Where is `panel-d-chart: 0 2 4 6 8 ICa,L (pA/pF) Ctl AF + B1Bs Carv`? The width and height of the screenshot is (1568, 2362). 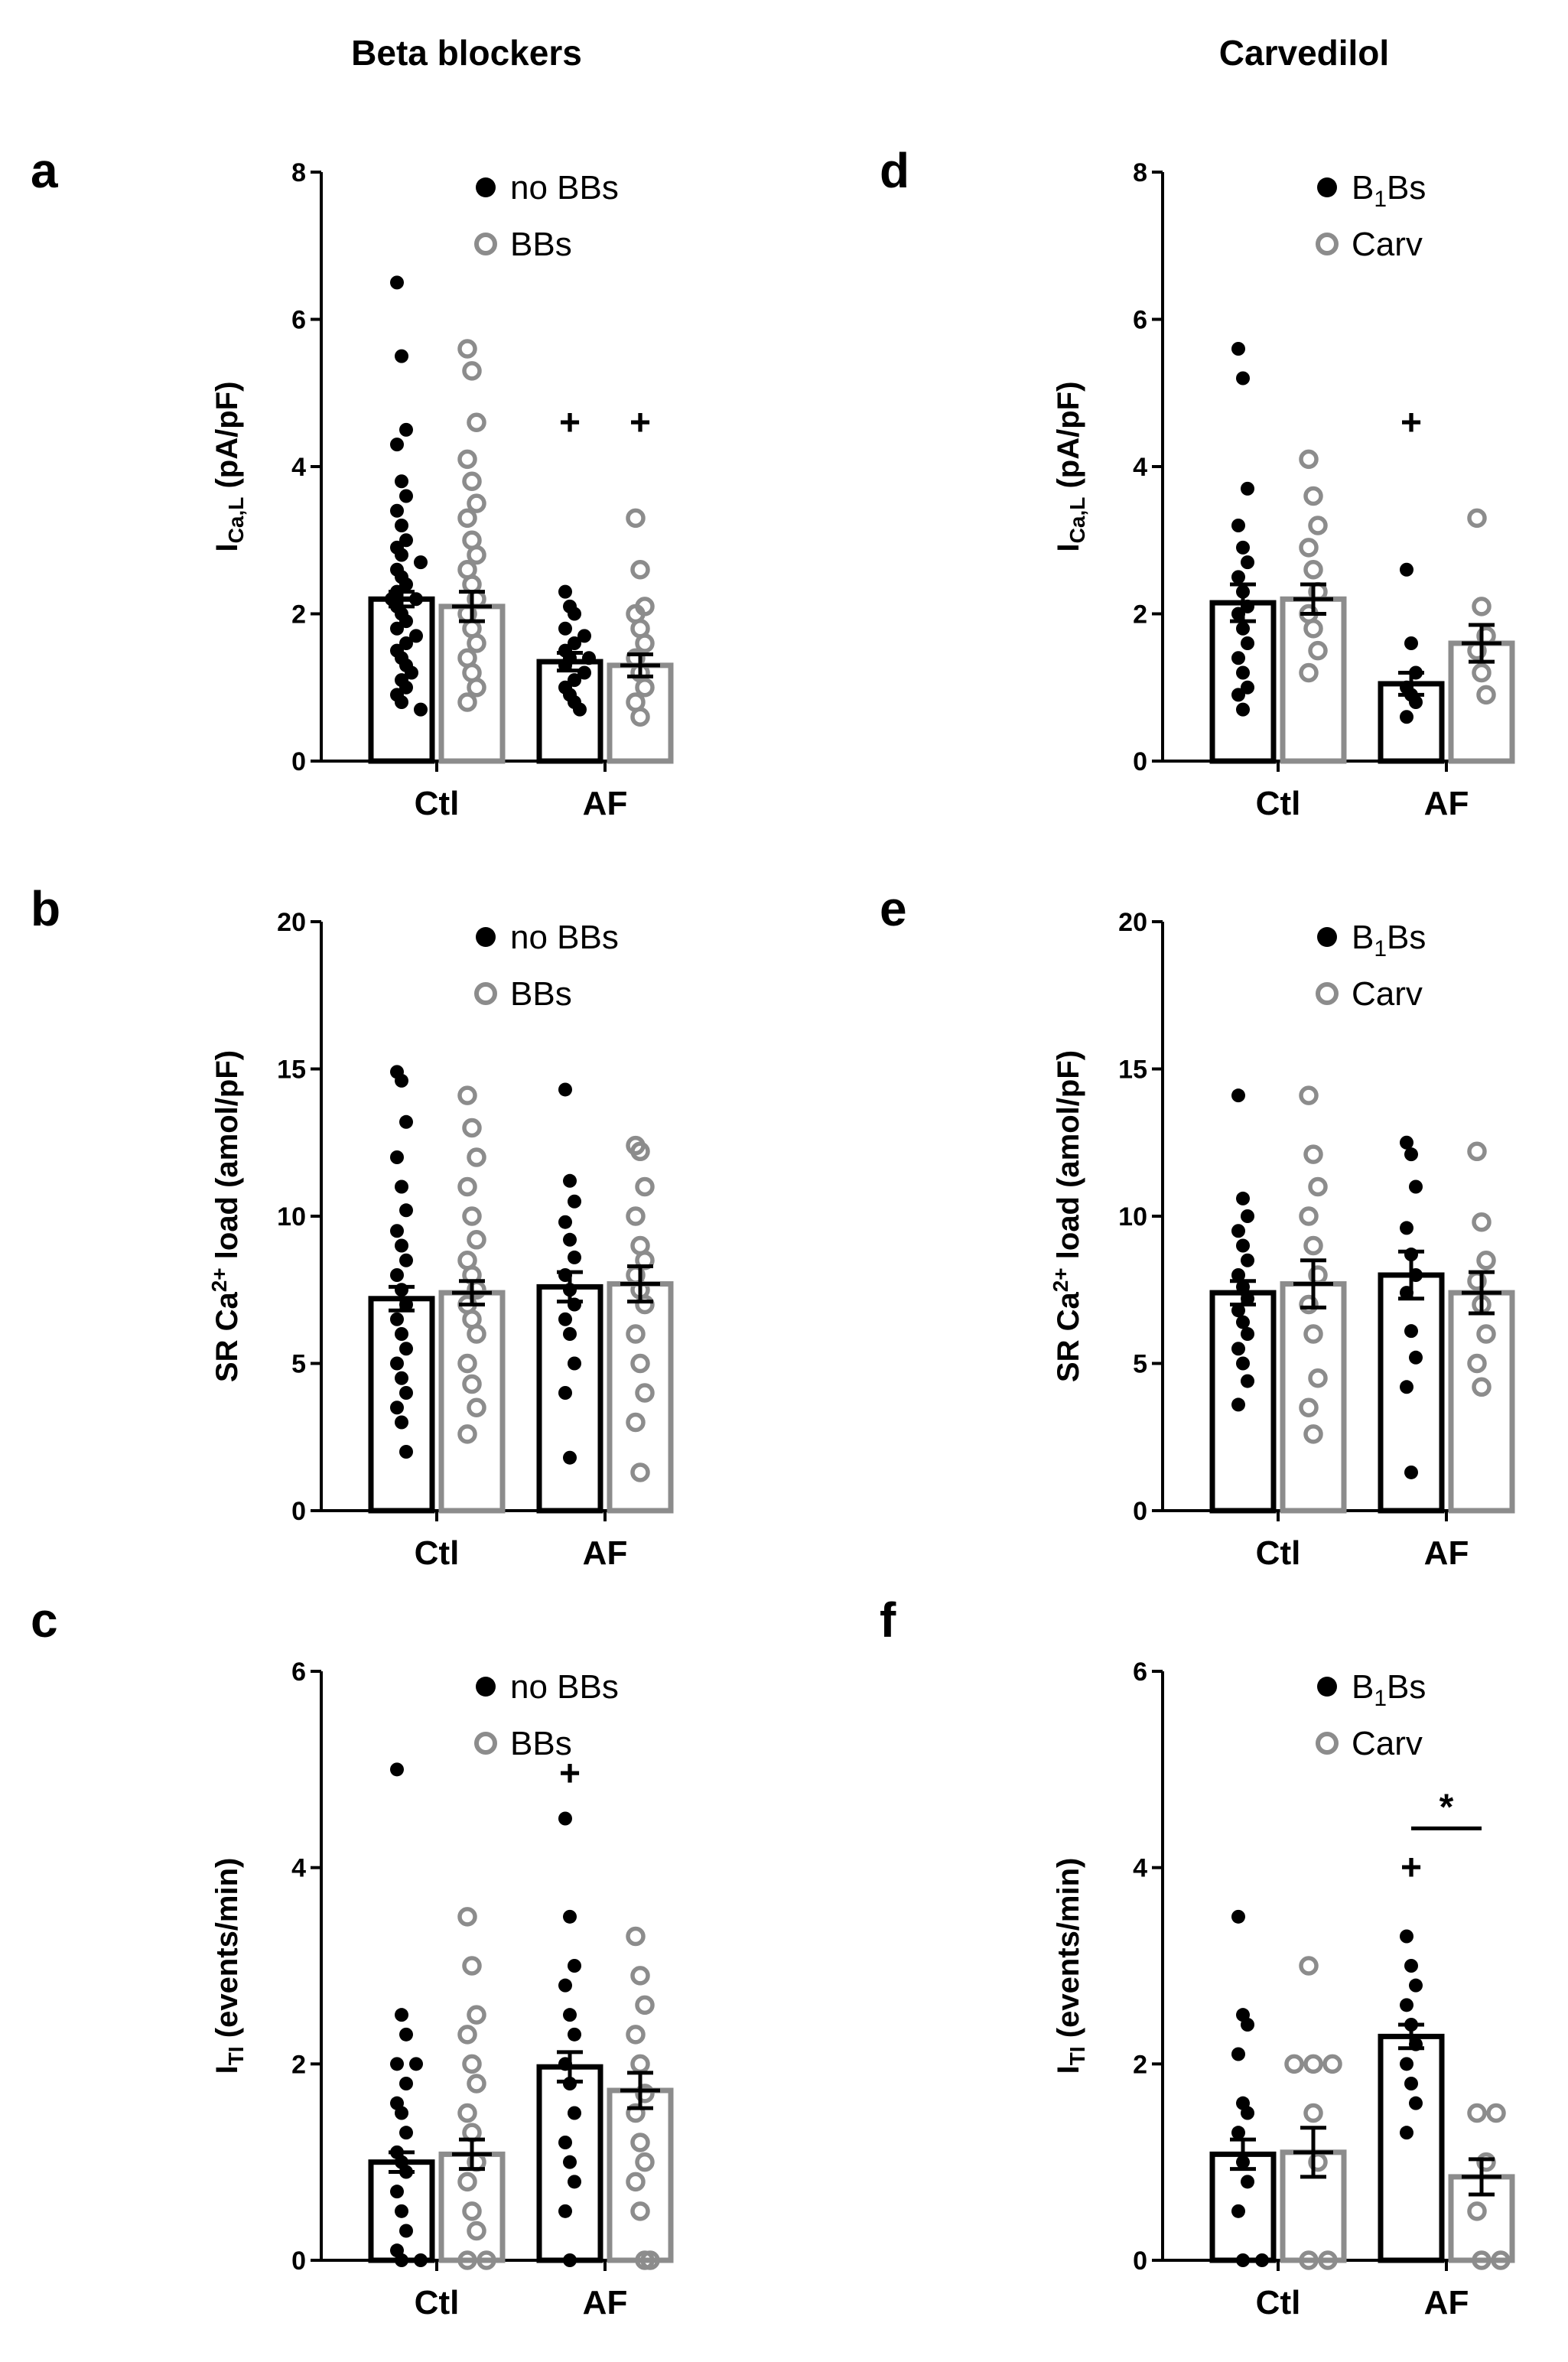
panel-d-chart: 0 2 4 6 8 ICa,L (pA/pF) Ctl AF + B1Bs Carv is located at coordinates (1284, 490).